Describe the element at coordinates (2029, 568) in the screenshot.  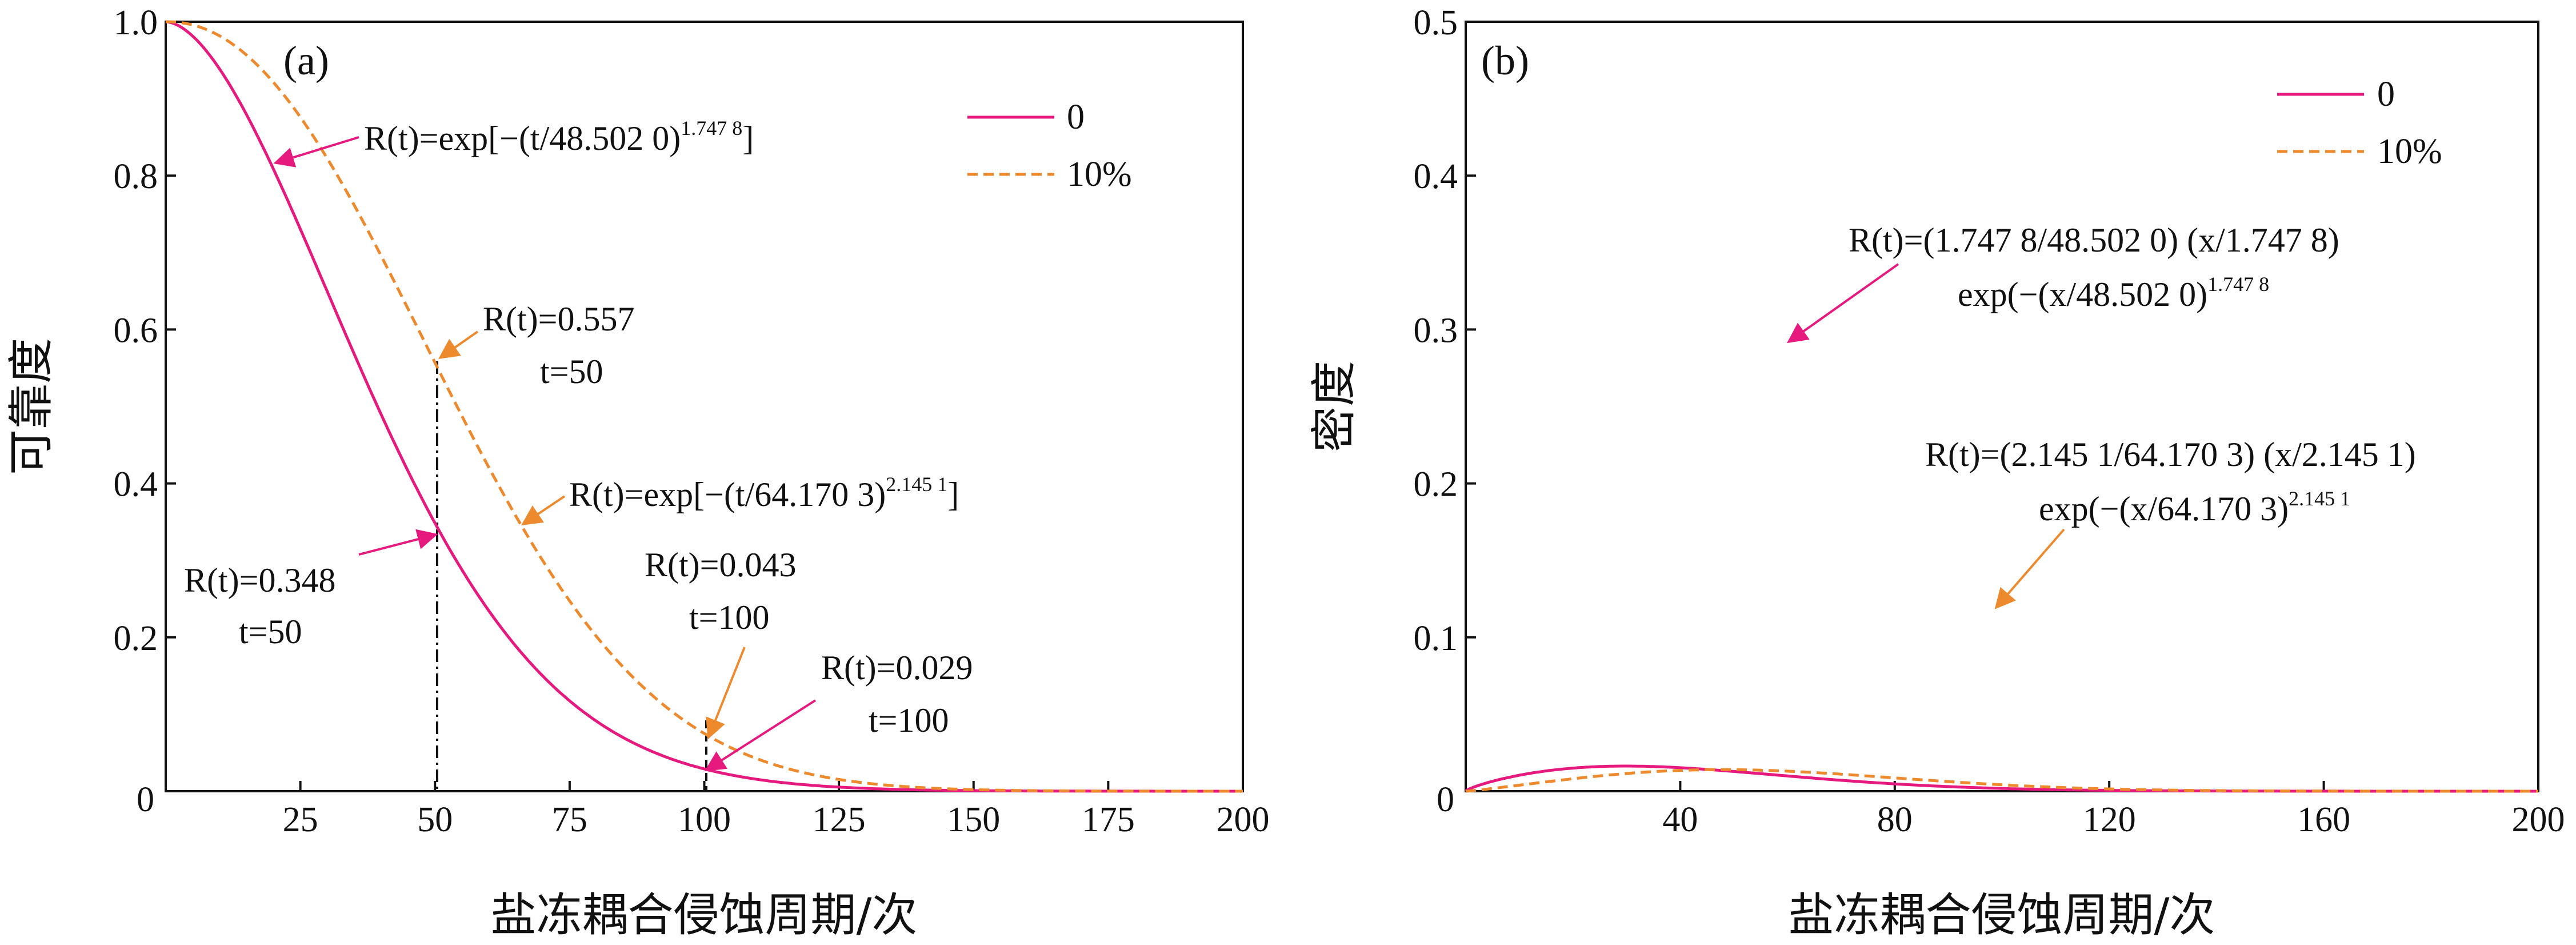
I see `annotation-arrow-density-10pct` at that location.